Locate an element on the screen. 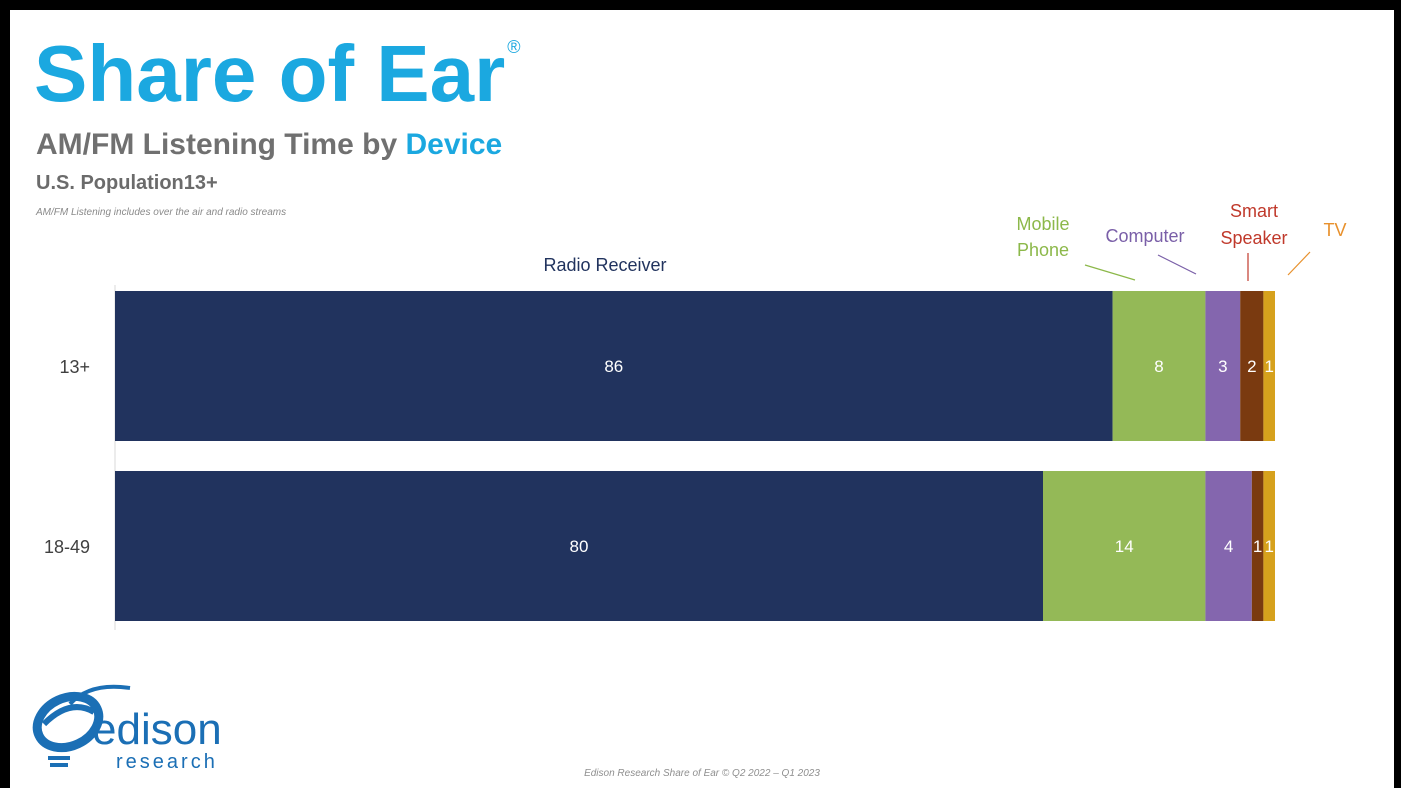  legend-label: Smart is located at coordinates (1254, 211).